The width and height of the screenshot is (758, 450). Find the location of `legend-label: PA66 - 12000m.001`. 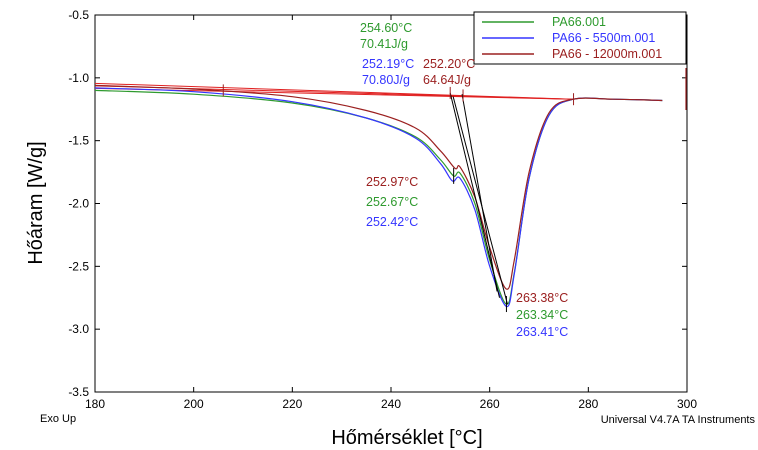

legend-label: PA66 - 12000m.001 is located at coordinates (607, 54).